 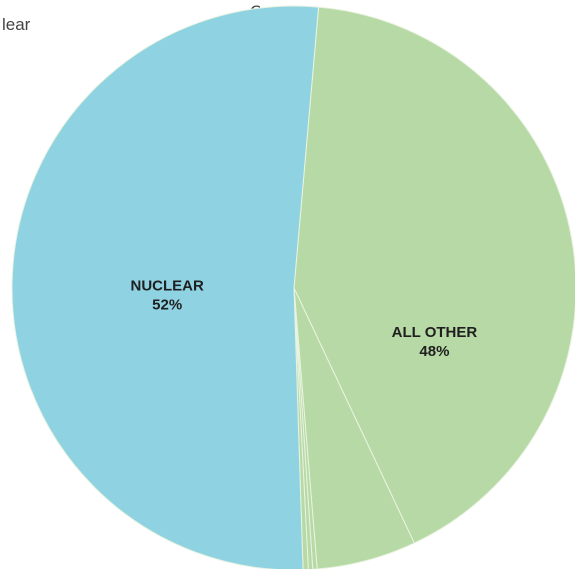 I want to click on caption-line-2: lear, so click(x=16, y=24).